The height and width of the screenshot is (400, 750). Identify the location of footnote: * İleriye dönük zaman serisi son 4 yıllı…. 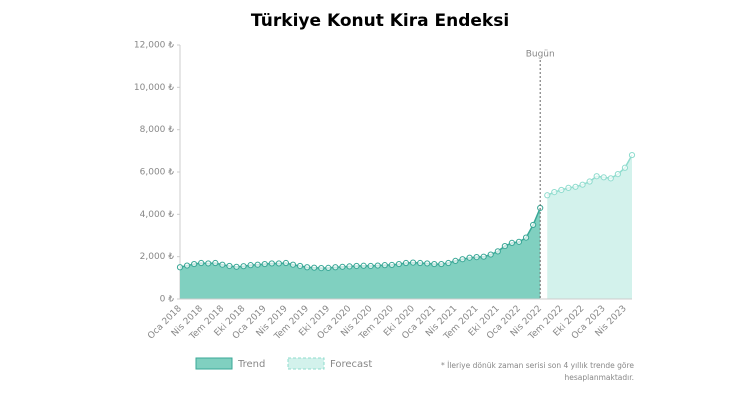
(537, 365).